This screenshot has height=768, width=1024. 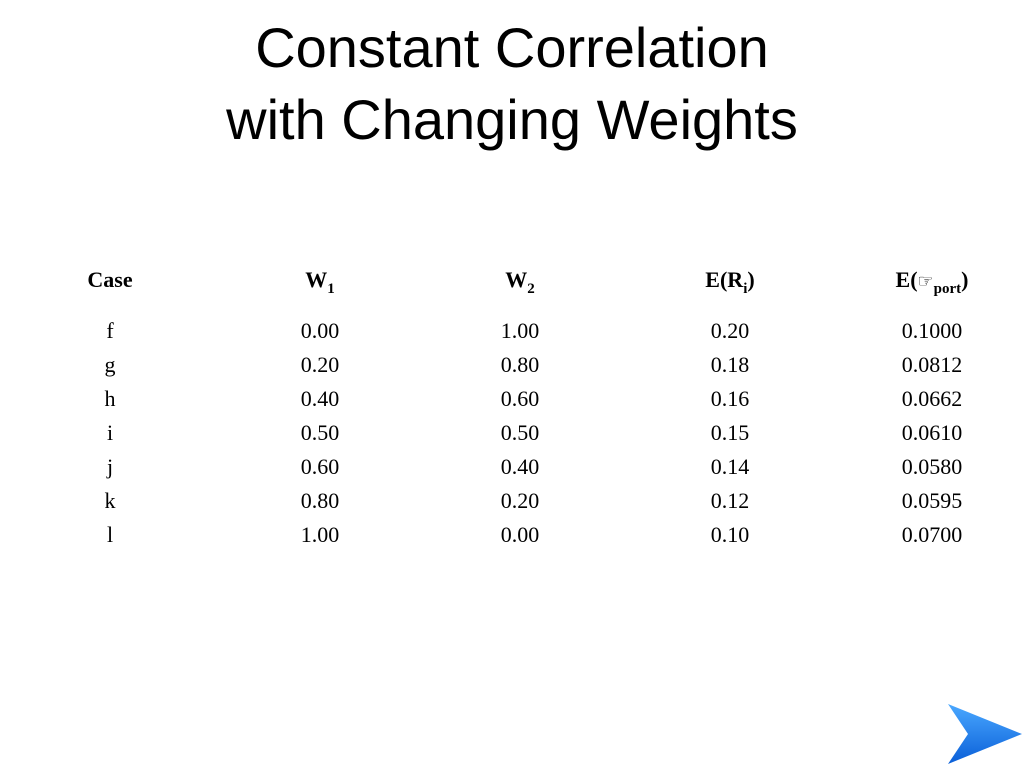 What do you see at coordinates (932, 330) in the screenshot?
I see `cell-sp: 0.1000` at bounding box center [932, 330].